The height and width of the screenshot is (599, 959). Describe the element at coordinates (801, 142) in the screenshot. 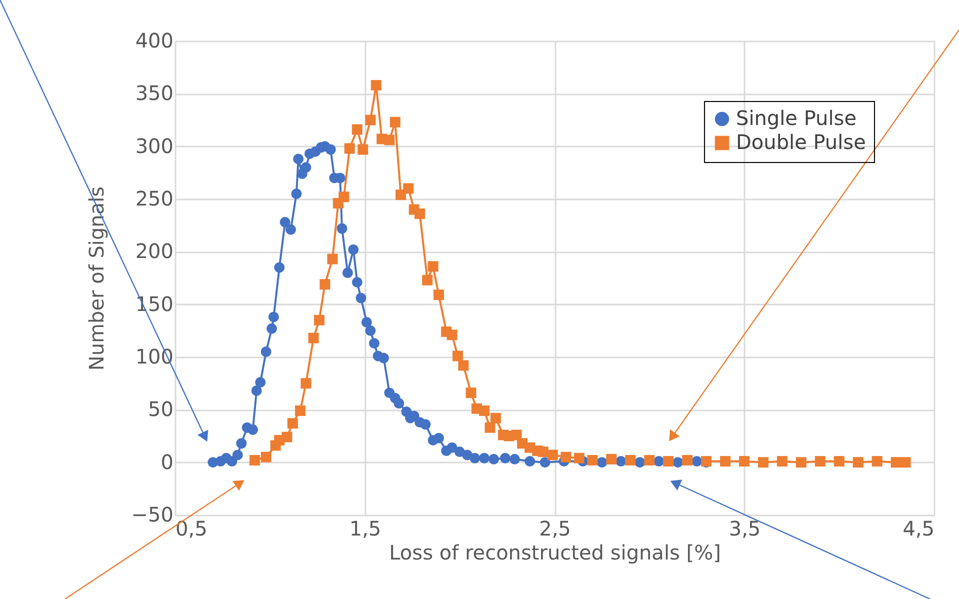

I see `legend-label: Double Pulse` at that location.